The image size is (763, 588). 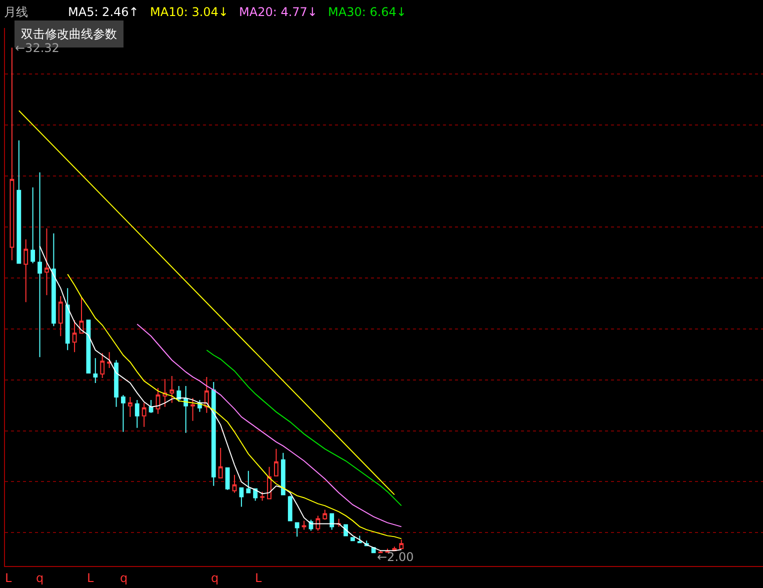 I want to click on annotation: ←32.32, so click(x=37, y=48).